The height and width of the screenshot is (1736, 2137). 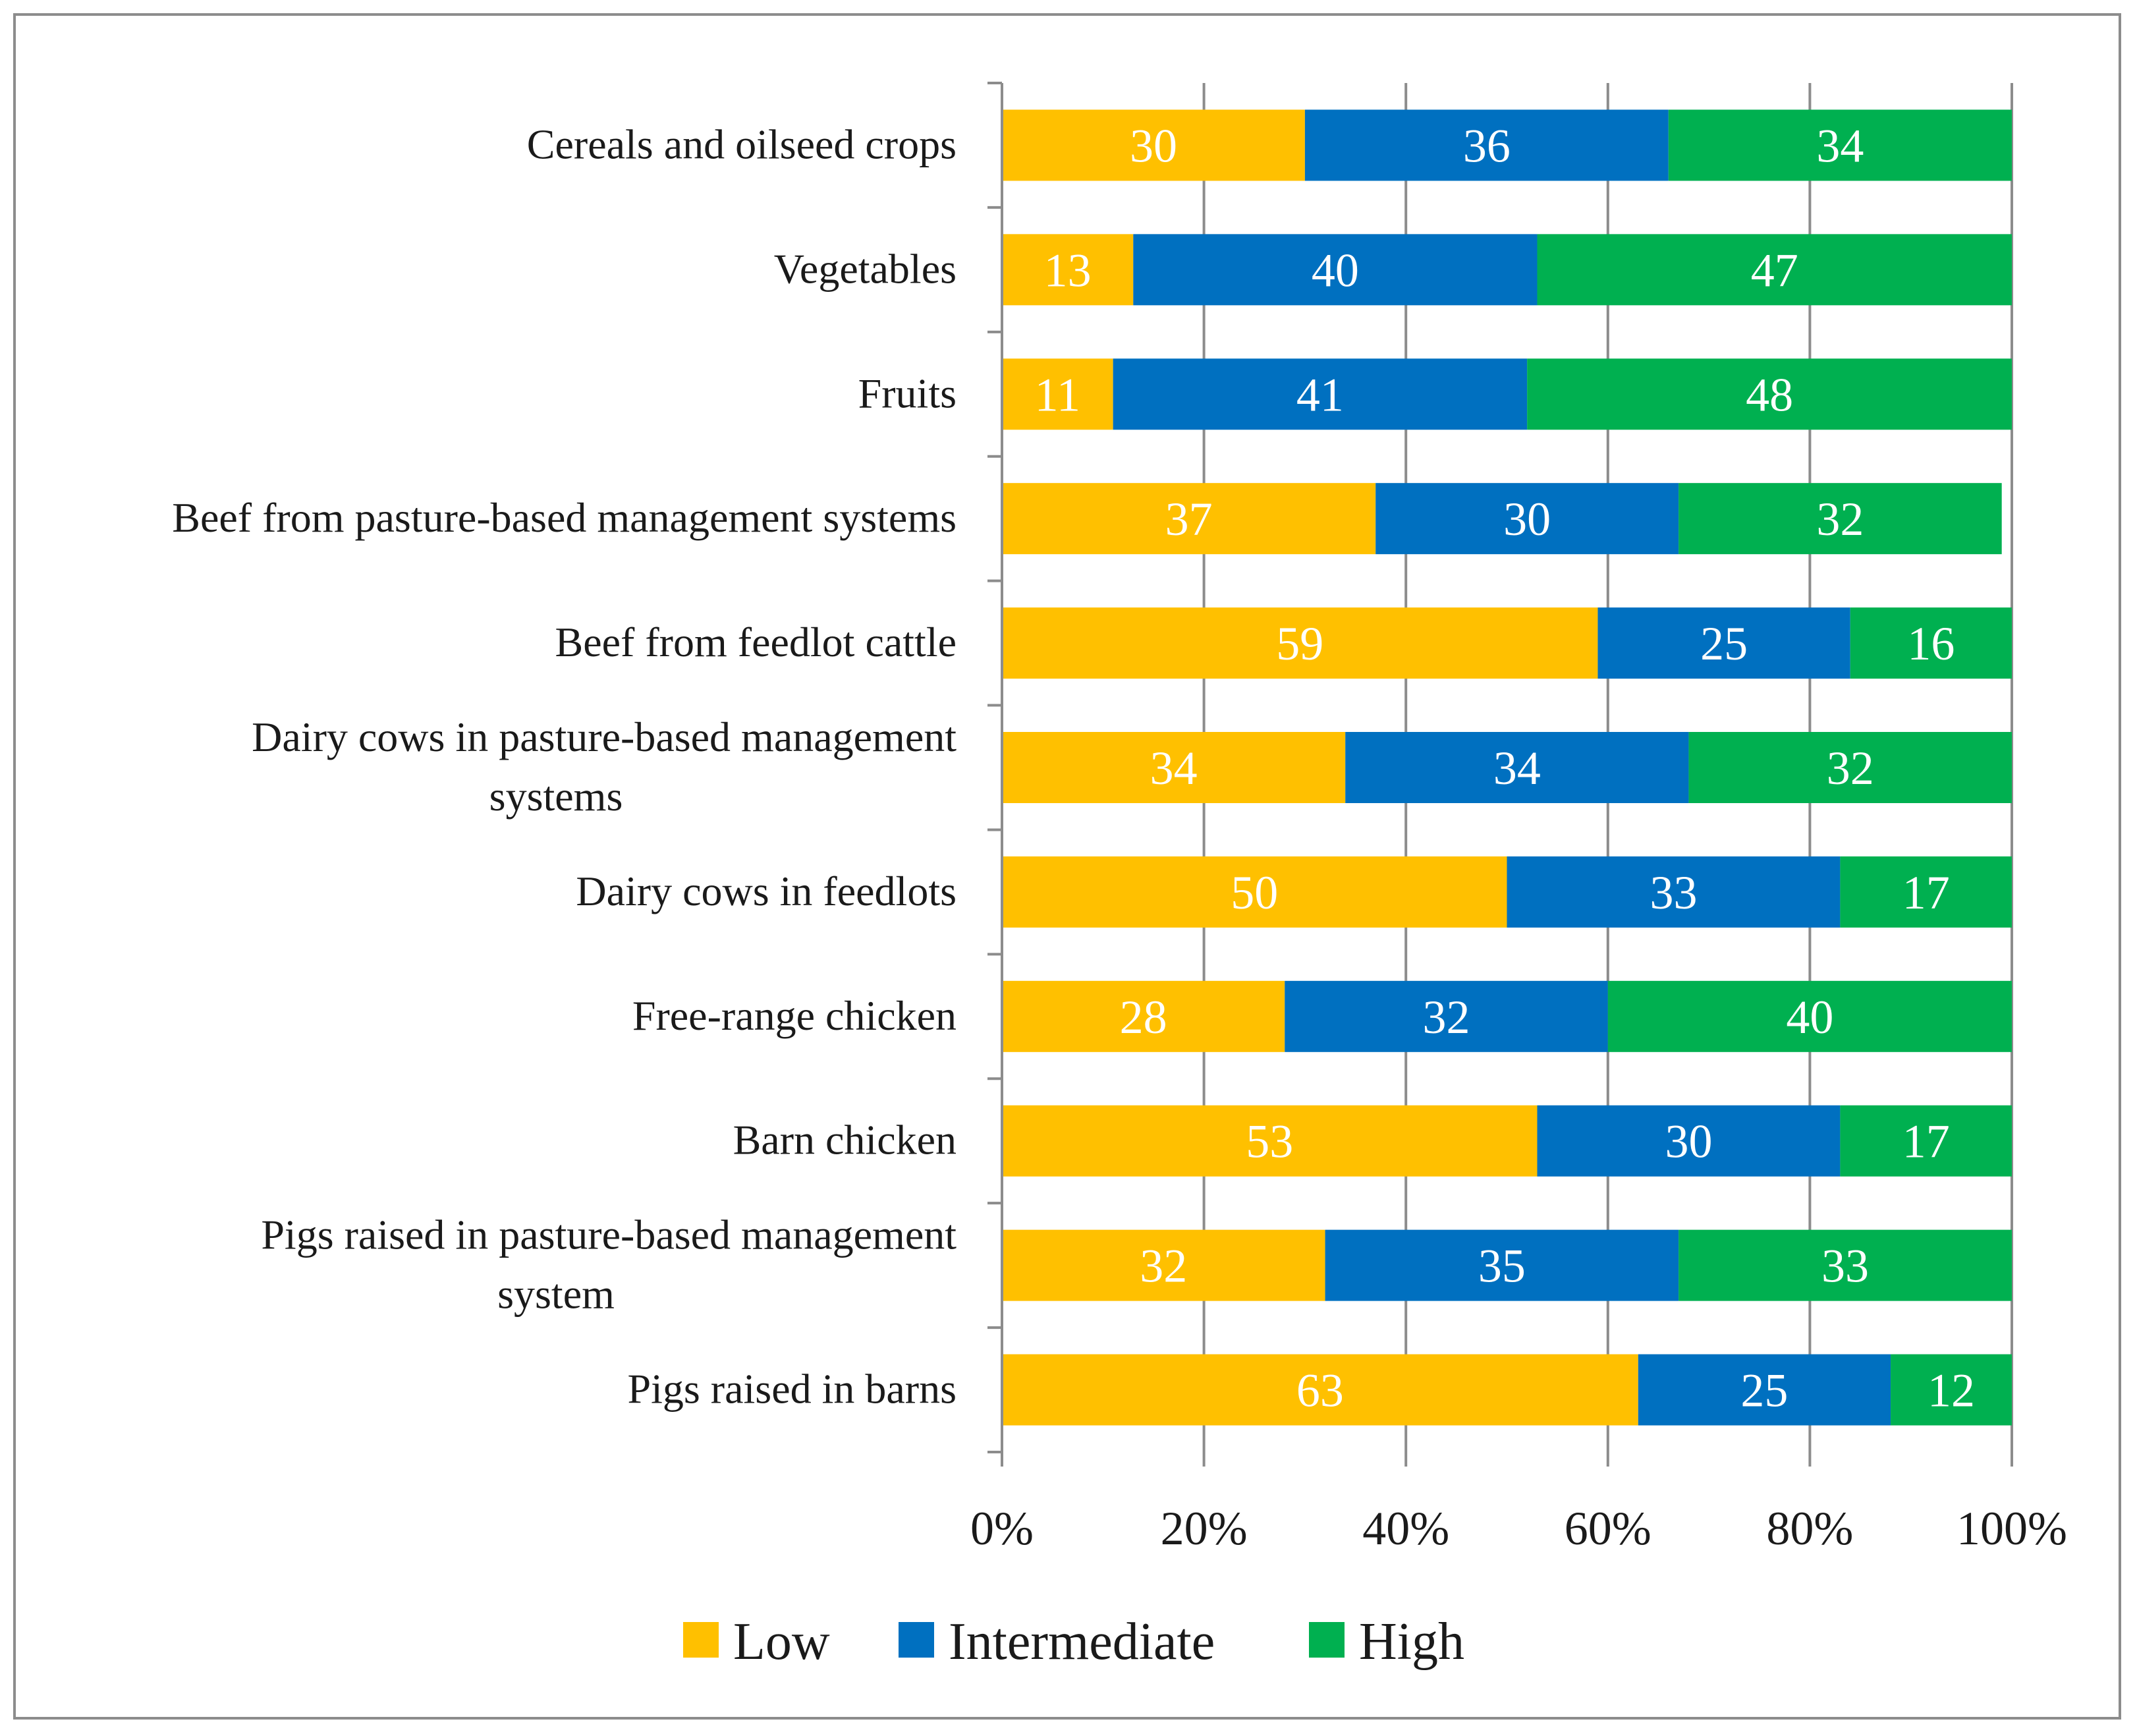 I want to click on bar-intermediate-beef-from-feedlot-cattle, so click(x=1723, y=643).